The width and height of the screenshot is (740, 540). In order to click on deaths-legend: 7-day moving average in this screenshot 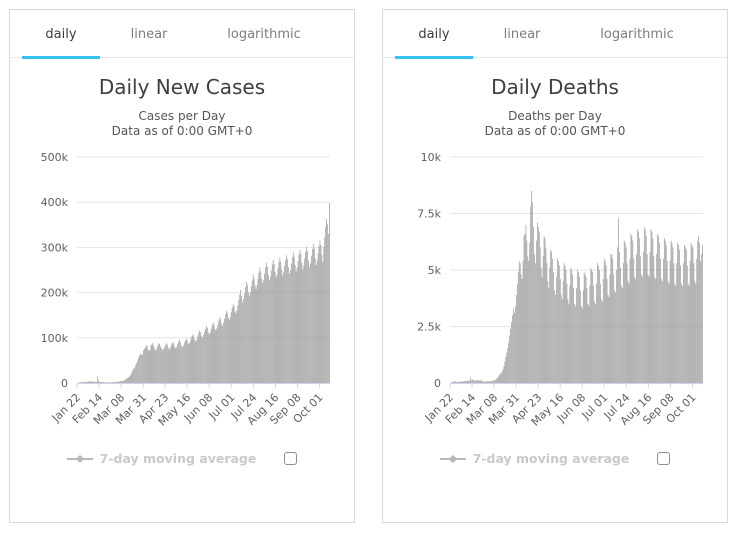, I will do `click(555, 458)`.